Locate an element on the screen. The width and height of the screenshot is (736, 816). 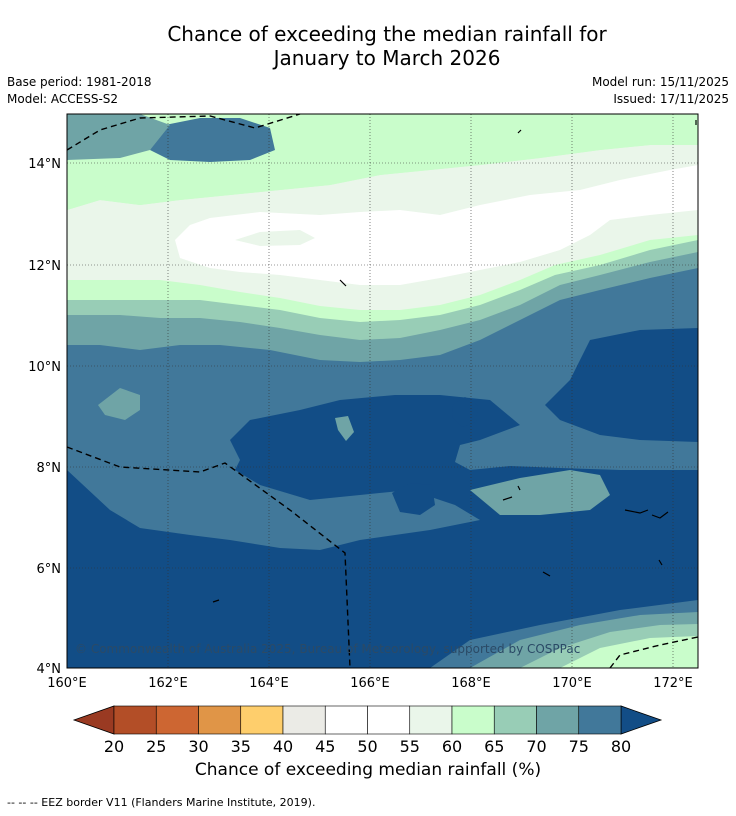
lon-label-162e: 162°E is located at coordinates (168, 683).